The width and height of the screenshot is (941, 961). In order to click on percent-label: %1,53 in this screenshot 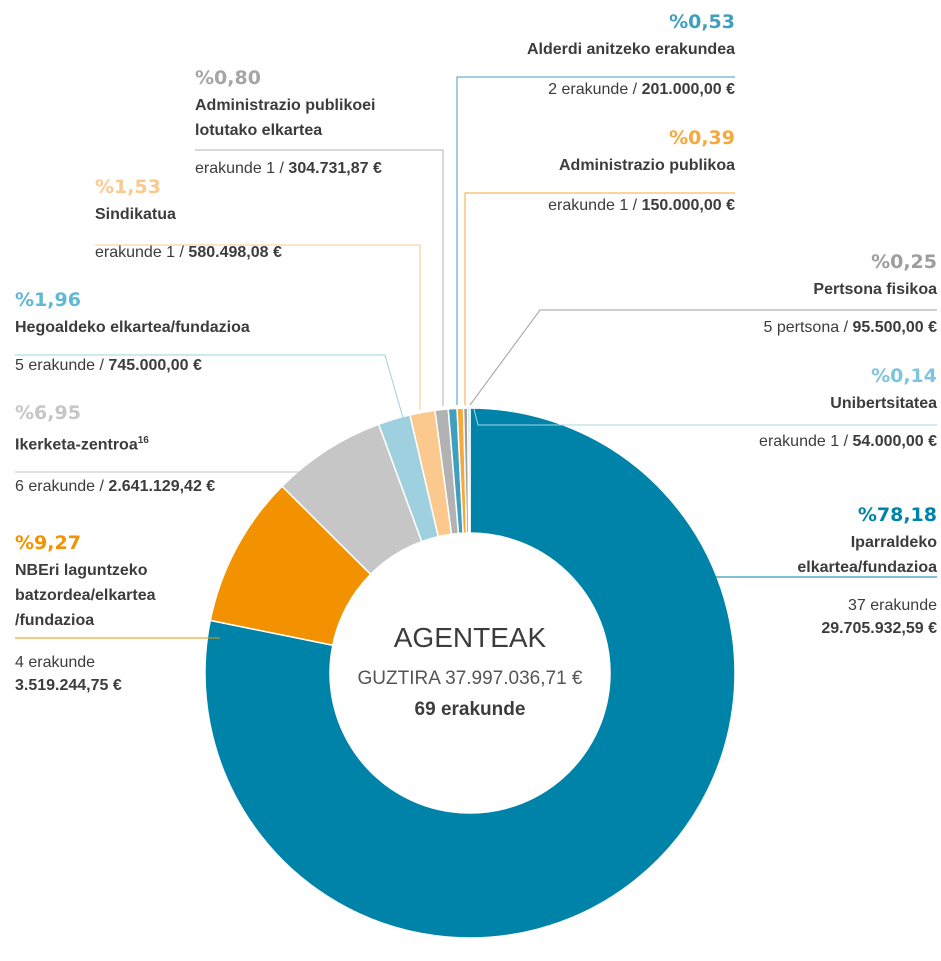, I will do `click(128, 187)`.